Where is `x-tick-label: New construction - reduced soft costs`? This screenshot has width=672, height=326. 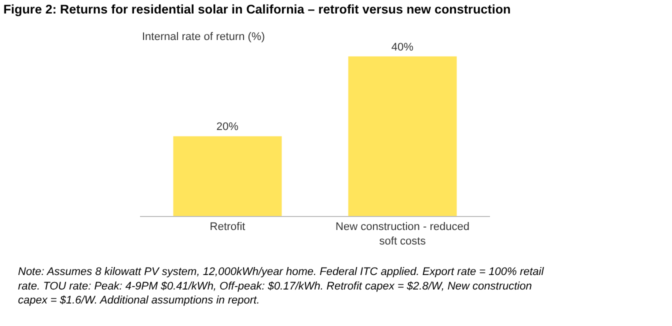 x-tick-label: New construction - reduced soft costs is located at coordinates (403, 234).